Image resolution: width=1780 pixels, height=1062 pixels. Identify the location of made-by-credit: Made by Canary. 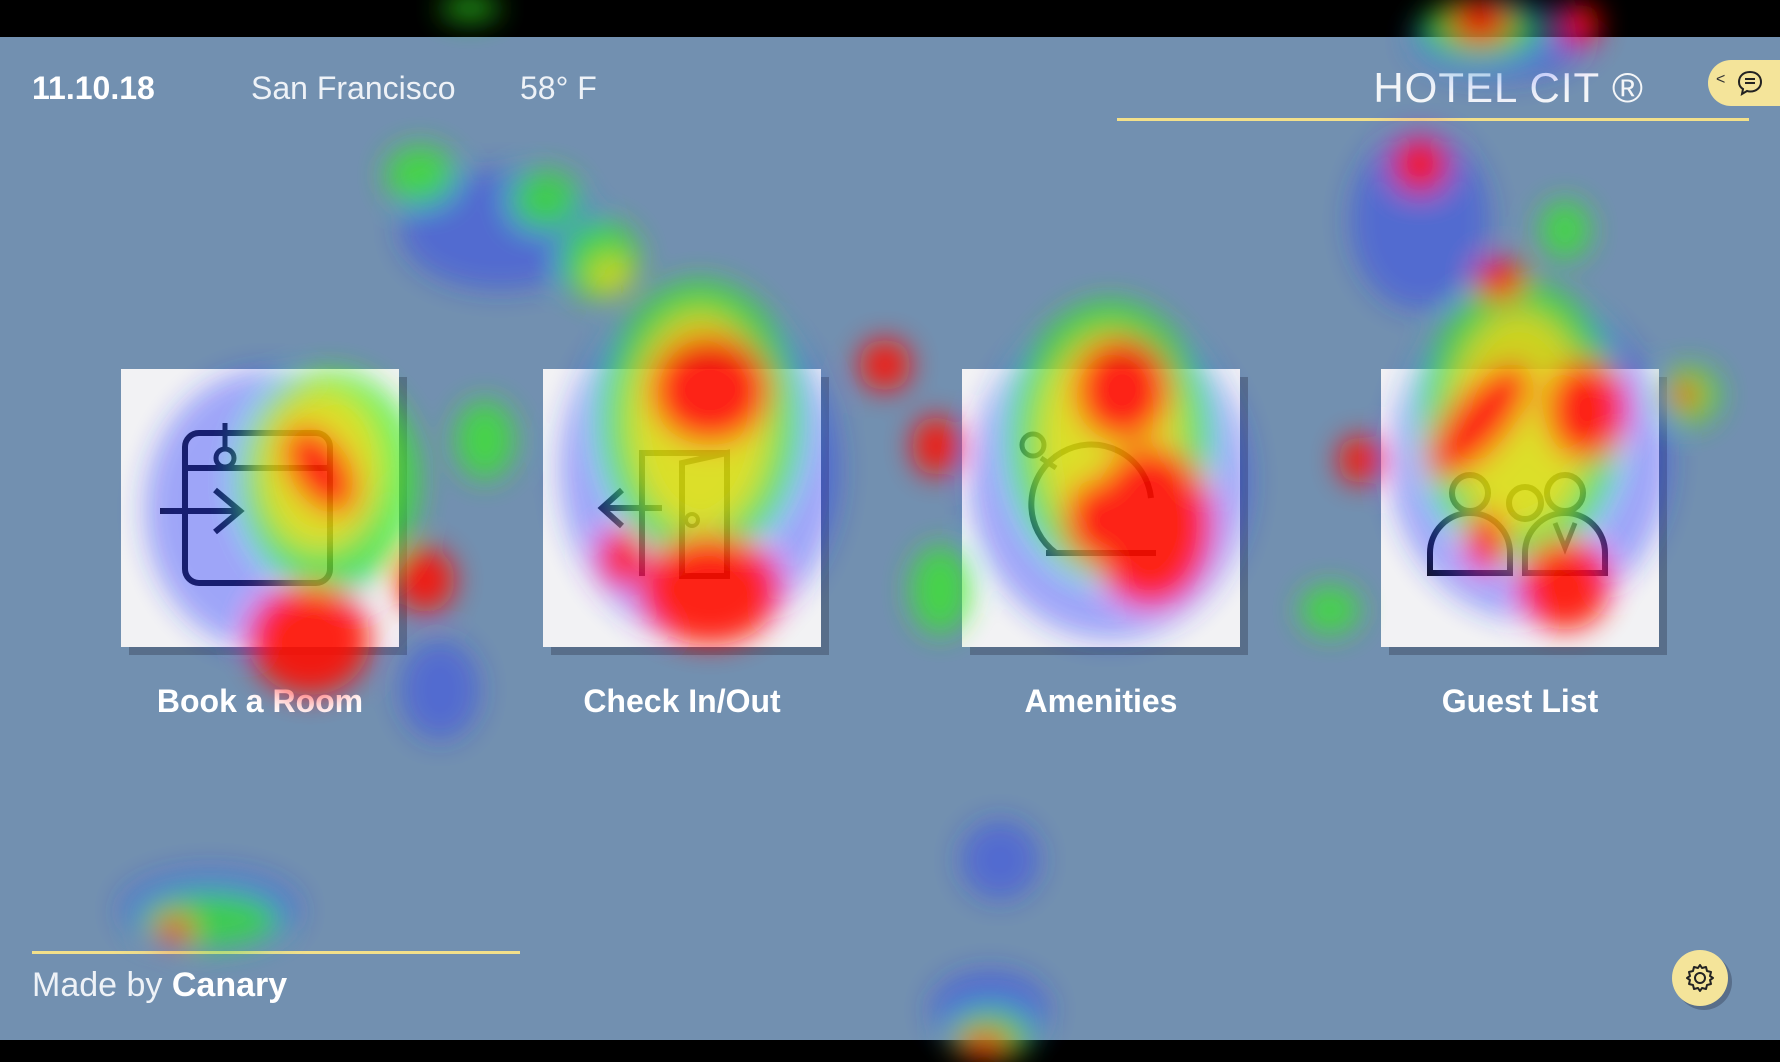
(159, 985).